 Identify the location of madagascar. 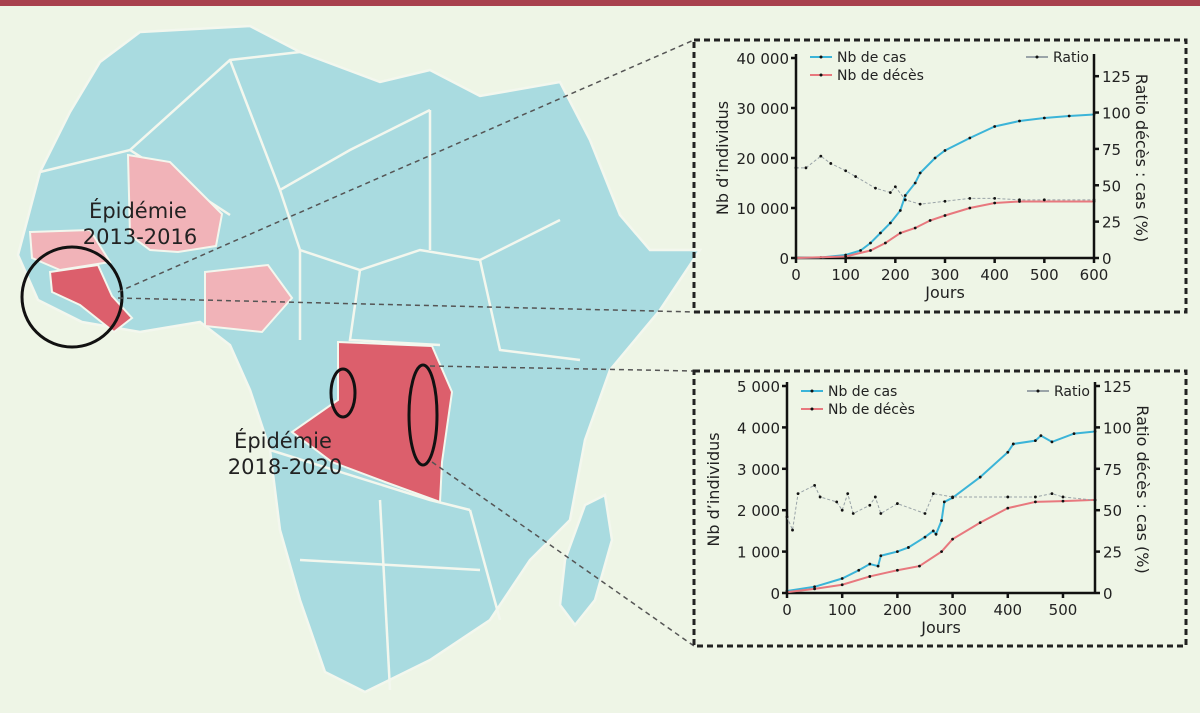
(586, 560).